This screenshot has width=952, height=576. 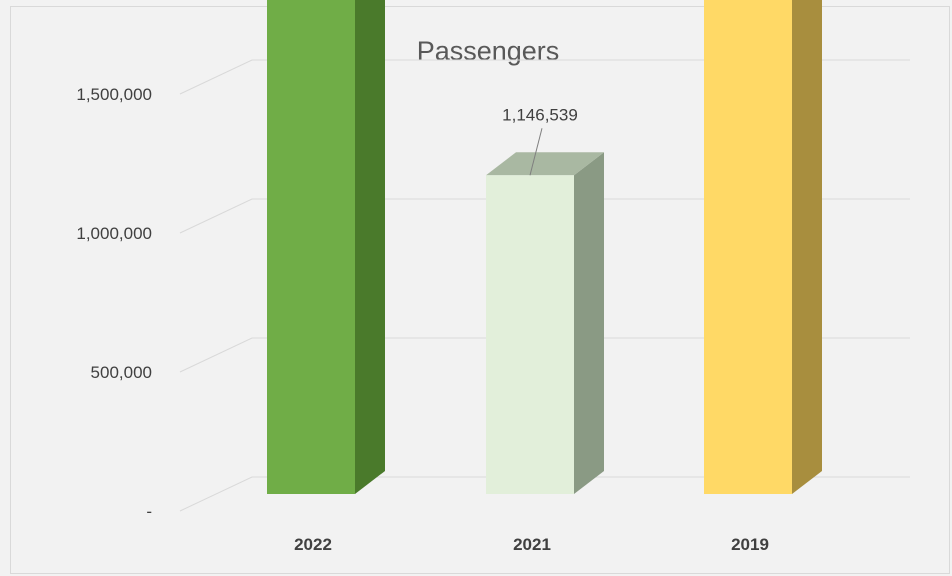 I want to click on x-tick-label: 2021, so click(x=532, y=544).